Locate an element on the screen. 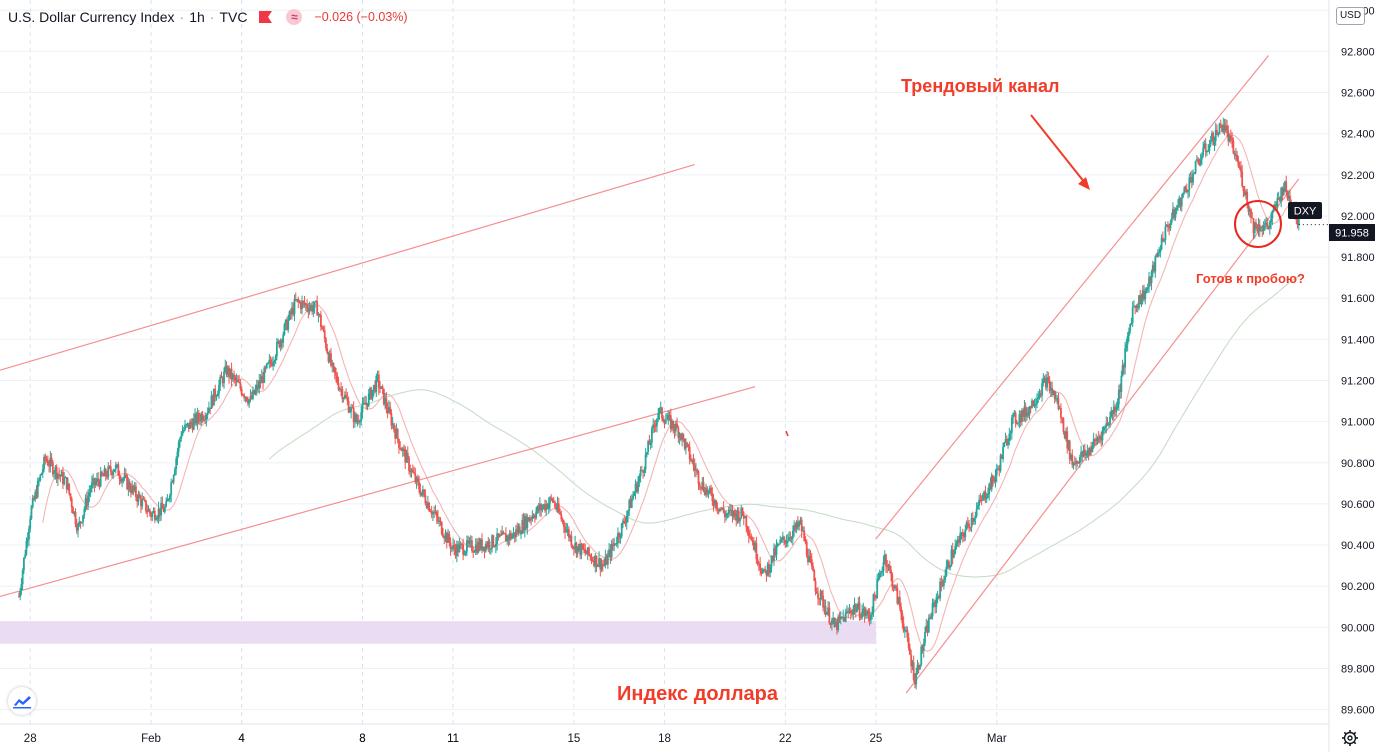  symbol-name: U.S. Dollar Currency Index is located at coordinates (91, 17).